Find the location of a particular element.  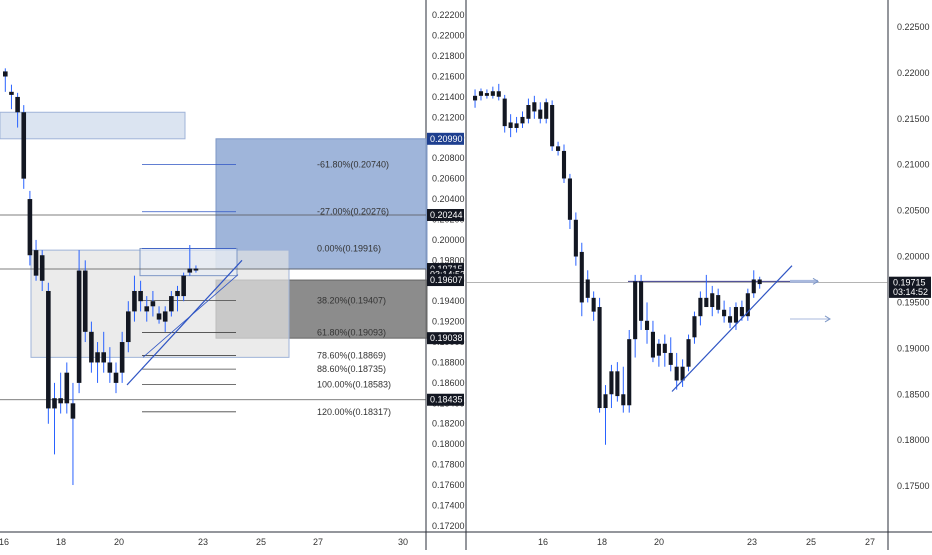

trendline-inner is located at coordinates (190, 316).